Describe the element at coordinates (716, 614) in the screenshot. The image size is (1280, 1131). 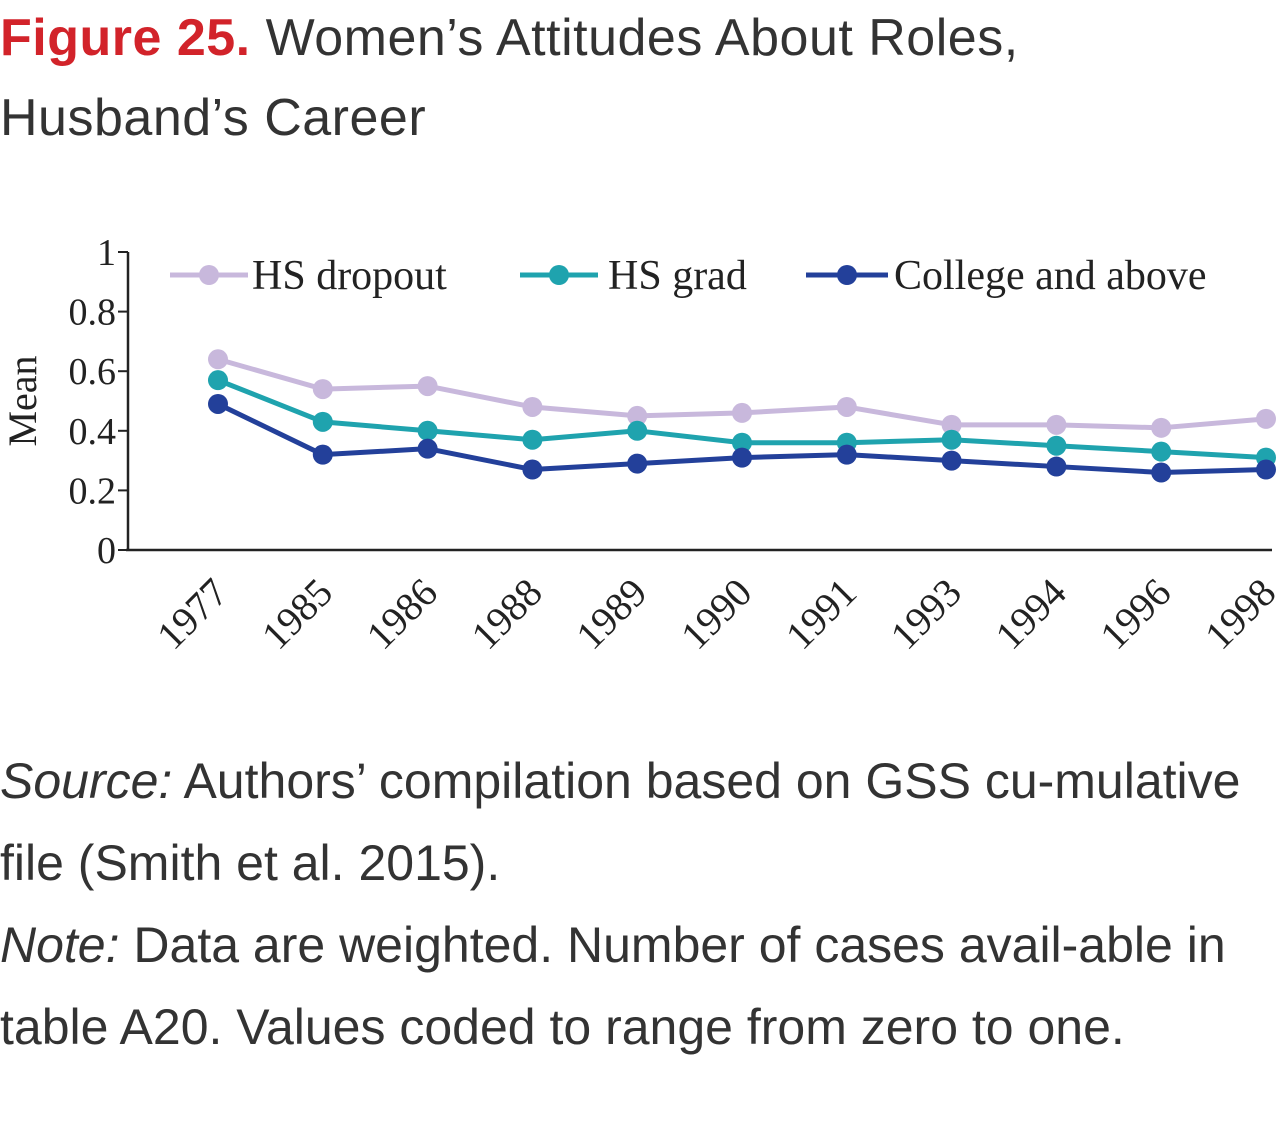
I see `x-tick-label: 1990` at that location.